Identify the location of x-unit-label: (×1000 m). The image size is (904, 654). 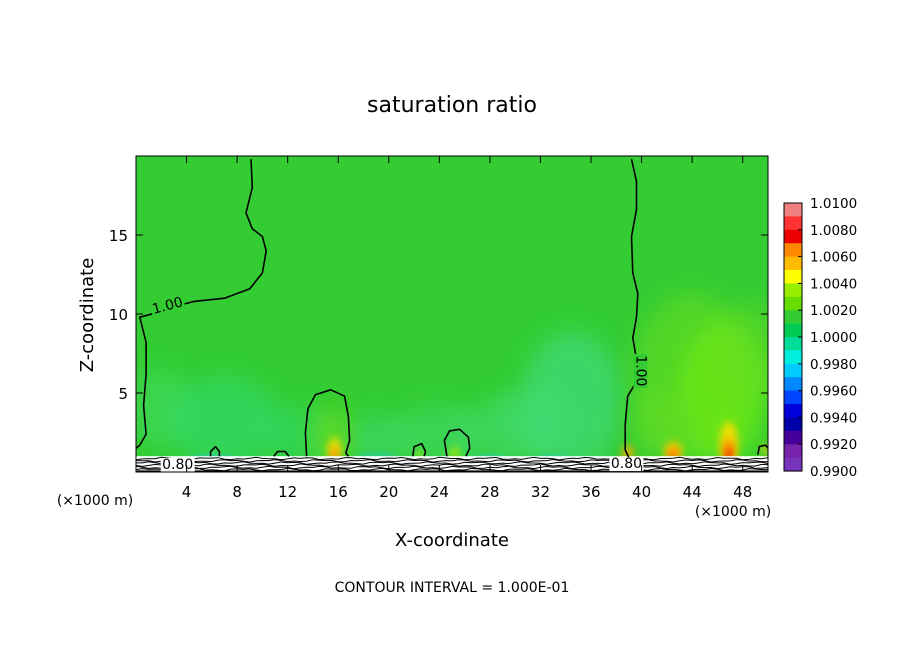
(733, 512).